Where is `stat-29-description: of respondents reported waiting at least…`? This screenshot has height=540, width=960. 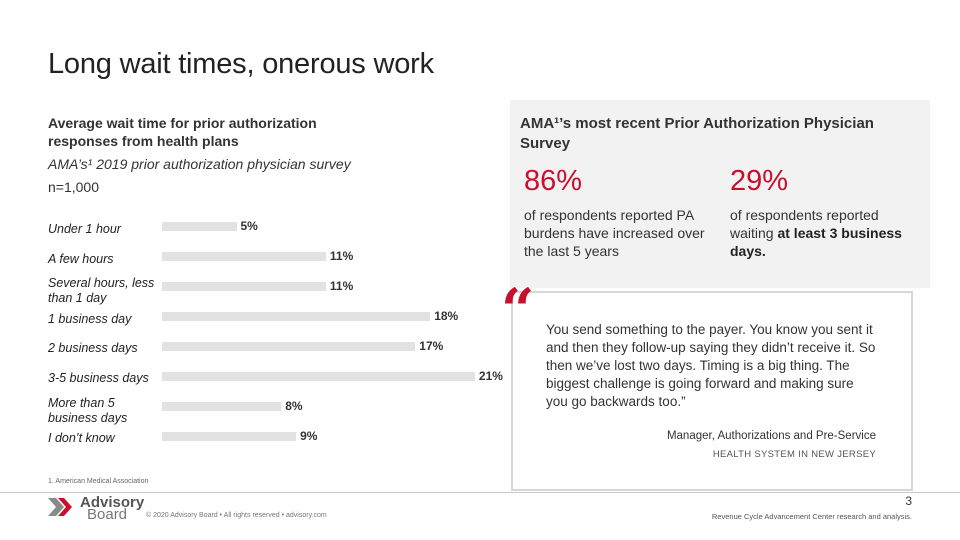
stat-29-description: of respondents reported waiting at least… is located at coordinates (825, 233).